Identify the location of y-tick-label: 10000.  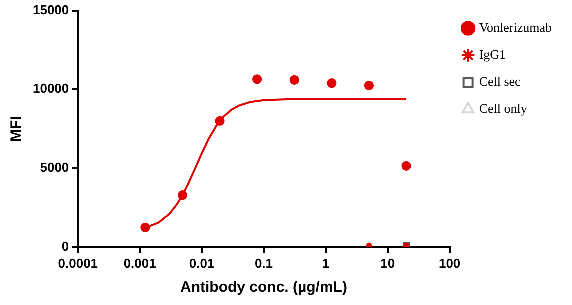
(51, 88).